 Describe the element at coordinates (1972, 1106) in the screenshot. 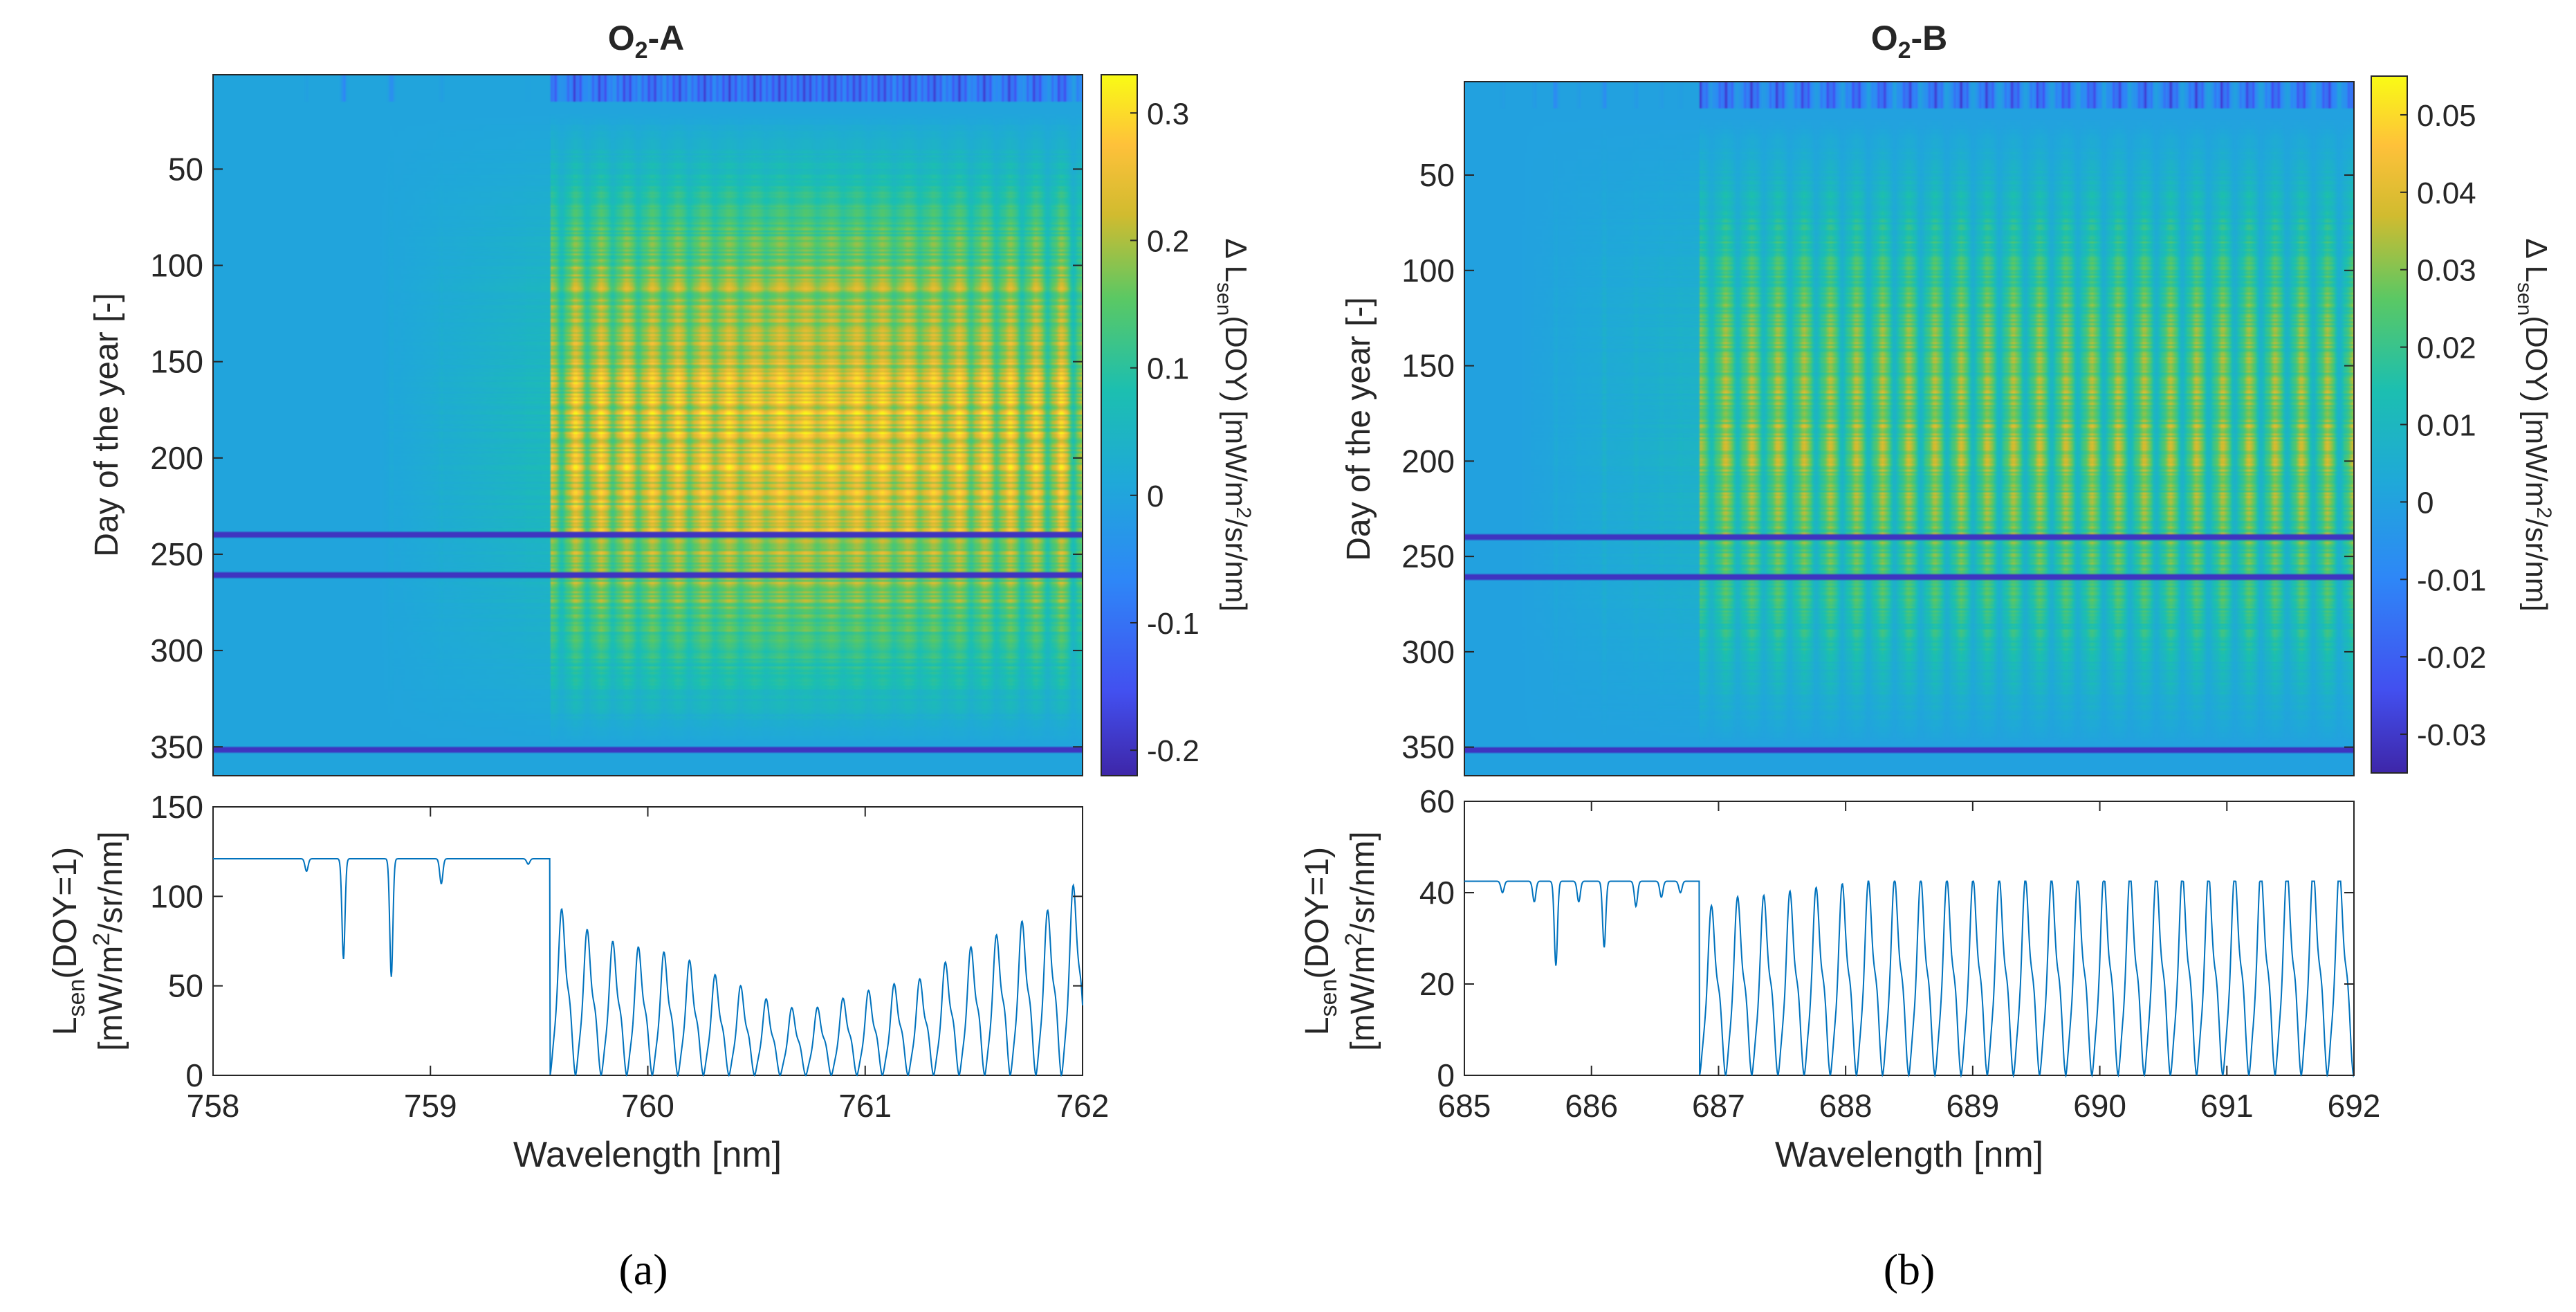

I see `x-tick-label: 689` at that location.